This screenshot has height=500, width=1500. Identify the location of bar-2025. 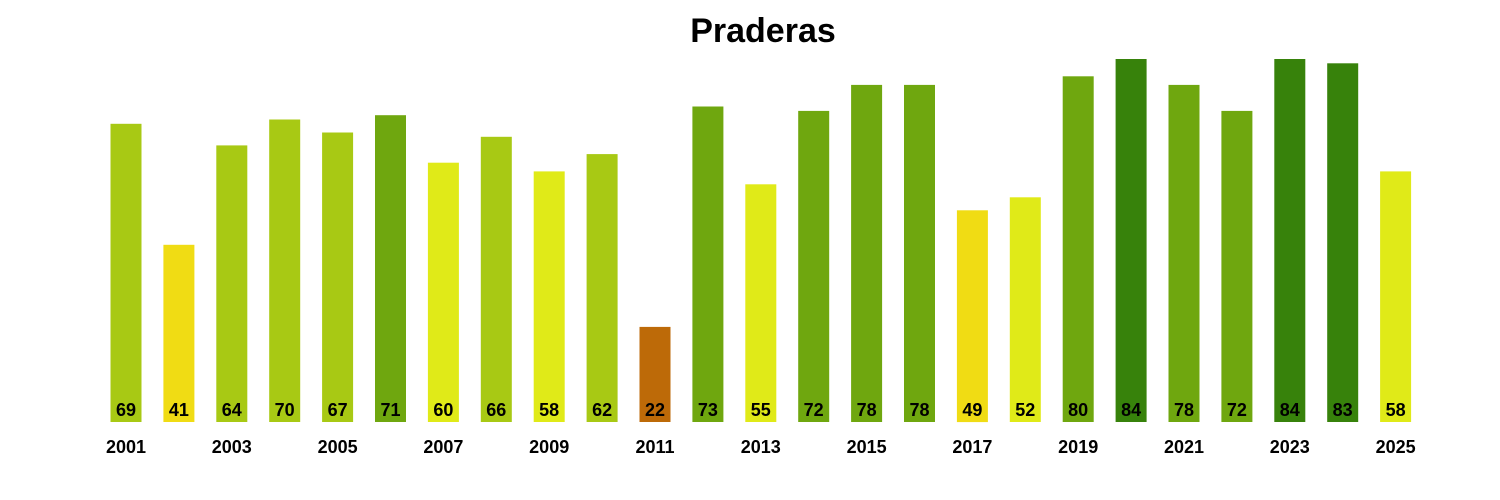
(1396, 296).